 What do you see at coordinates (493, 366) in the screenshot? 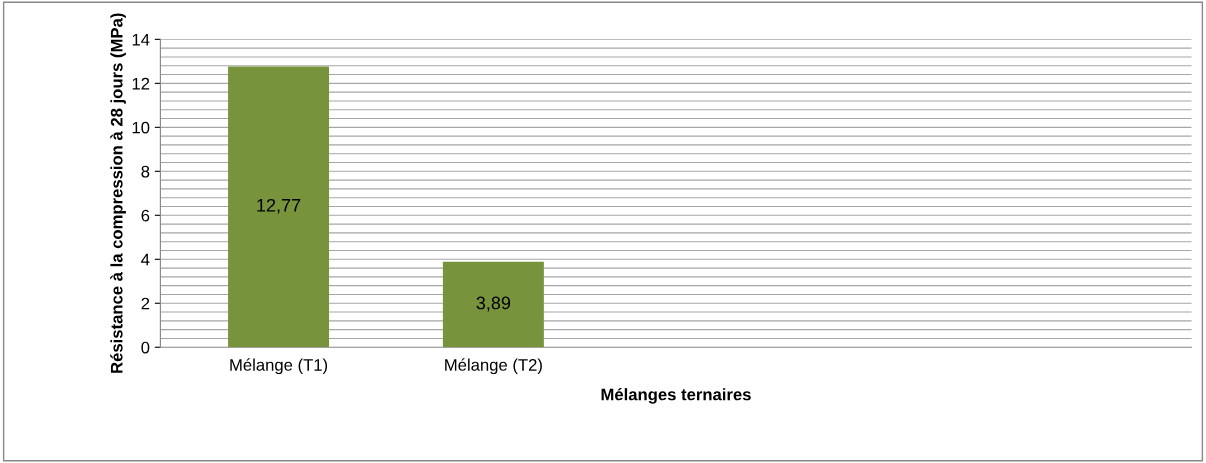
I see `x-tick-label: Mélange (T2)` at bounding box center [493, 366].